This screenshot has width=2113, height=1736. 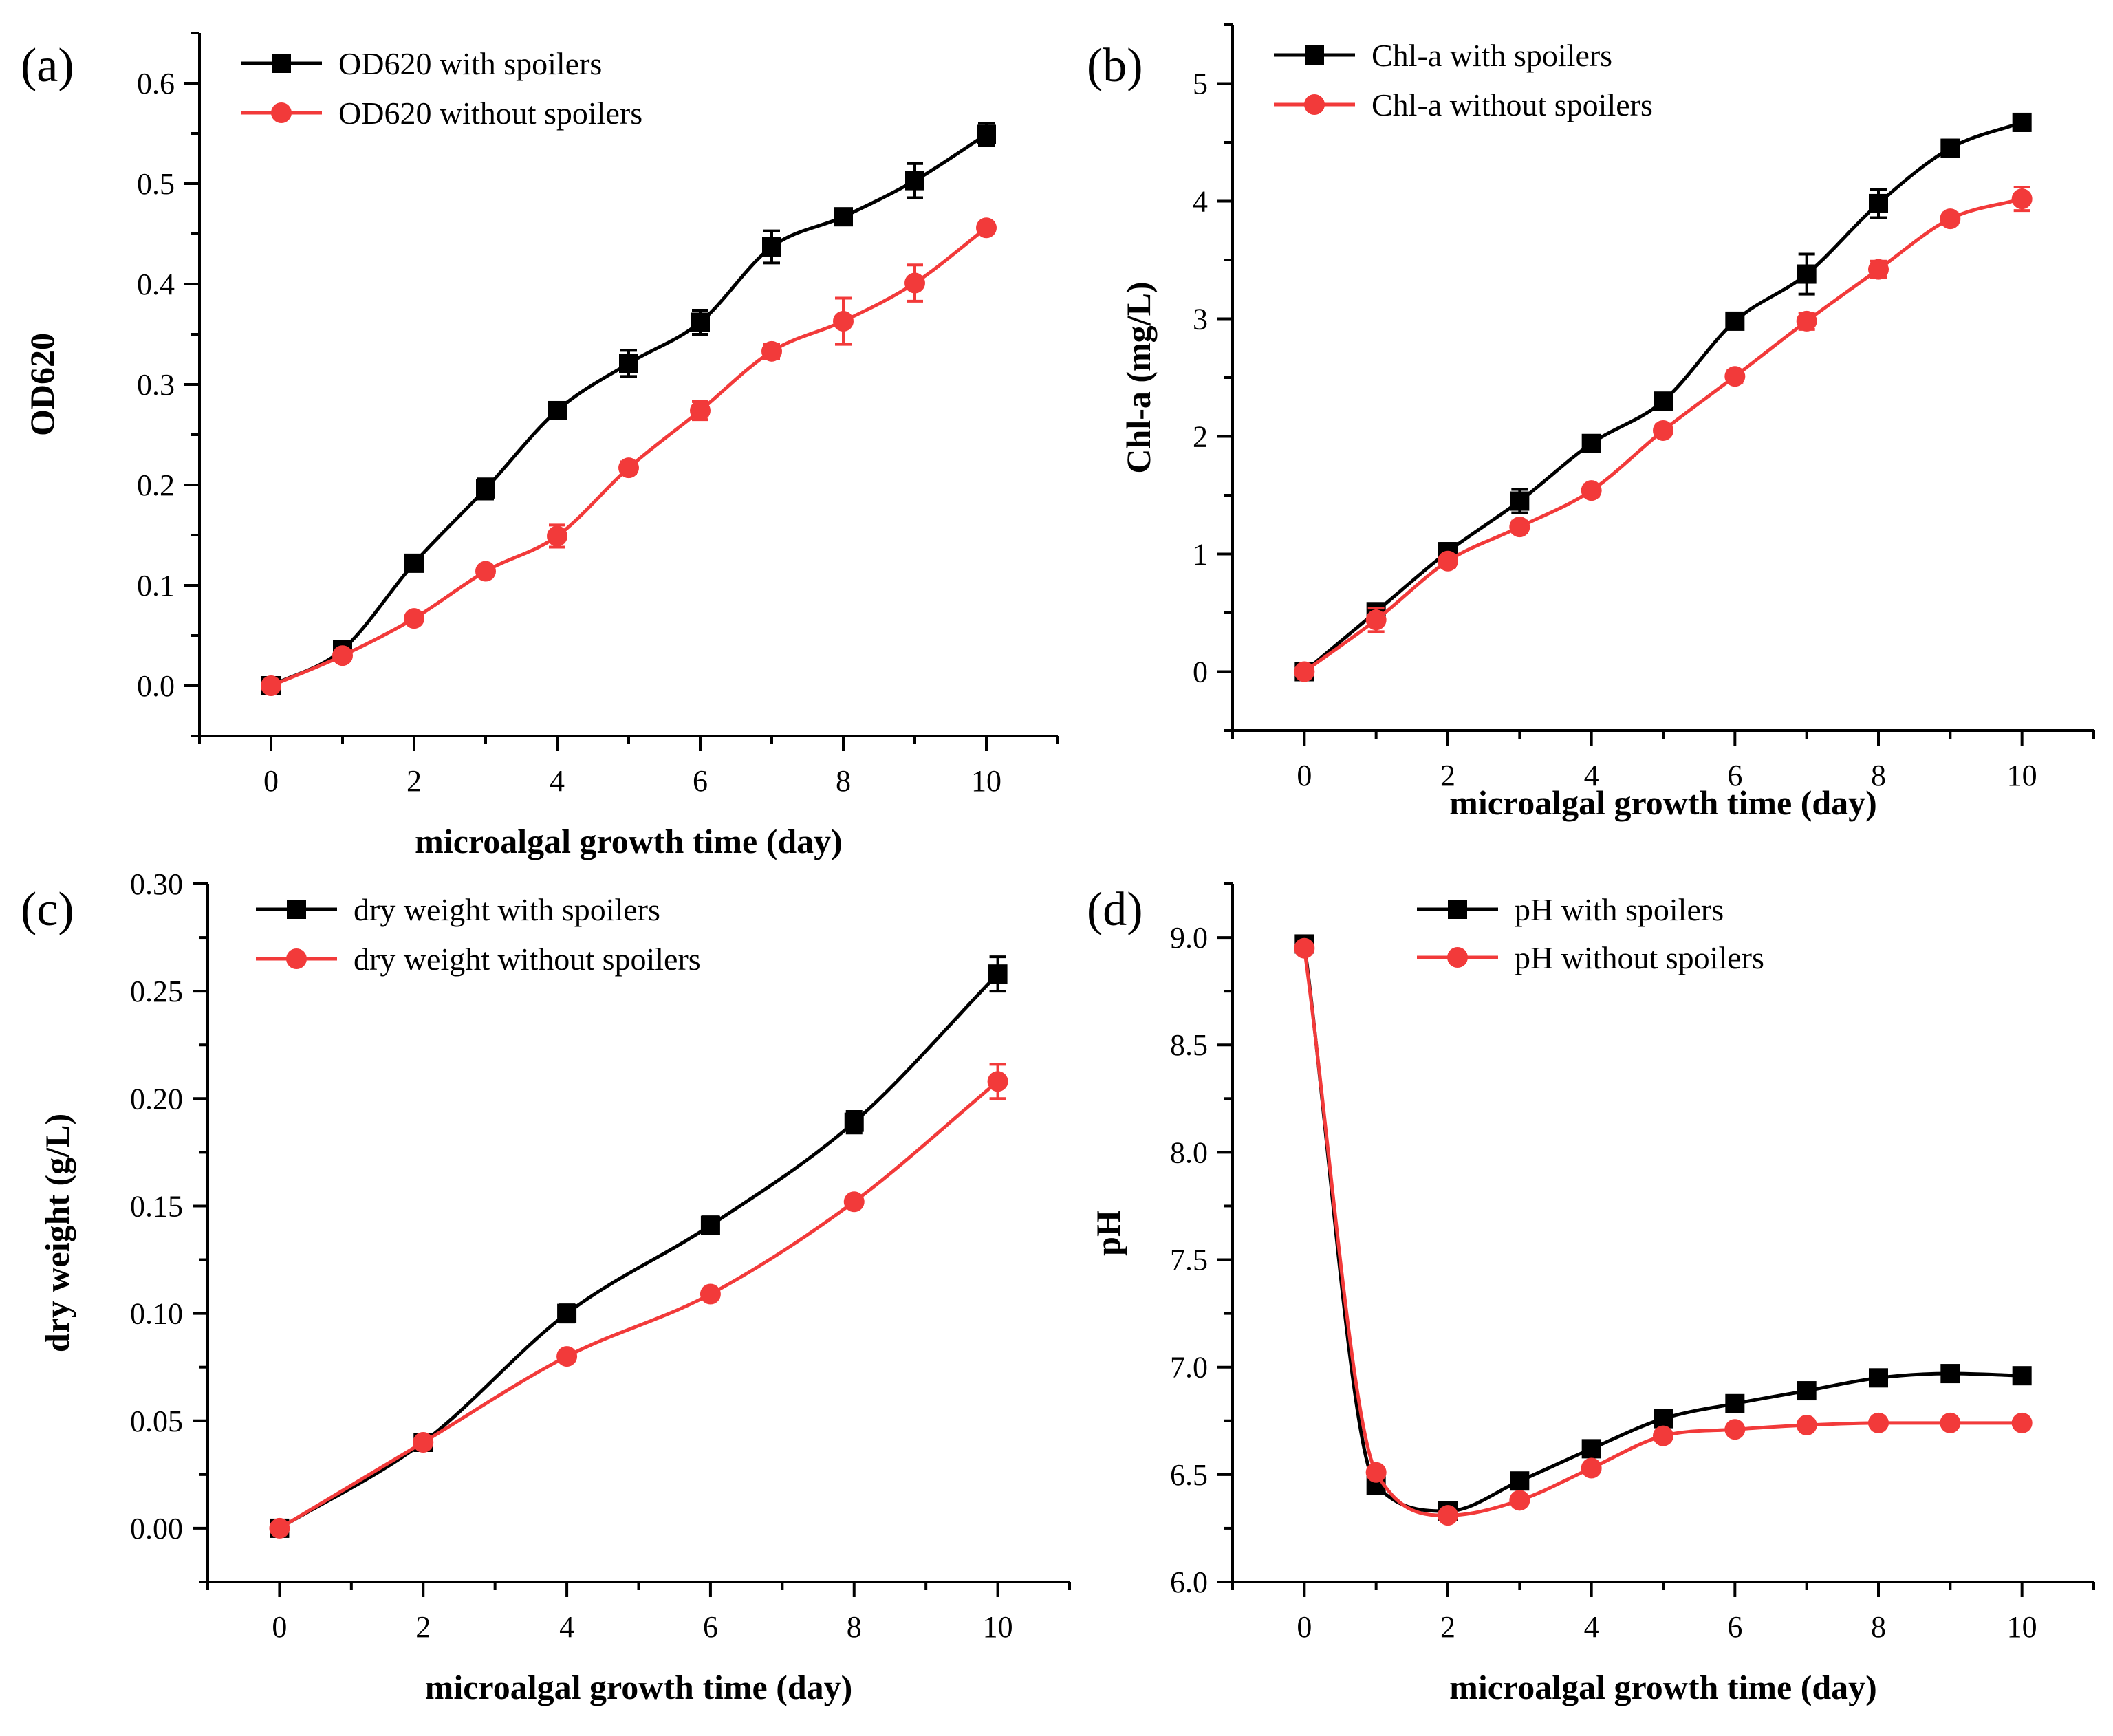 What do you see at coordinates (156, 184) in the screenshot?
I see `y-tick-label: 0.5` at bounding box center [156, 184].